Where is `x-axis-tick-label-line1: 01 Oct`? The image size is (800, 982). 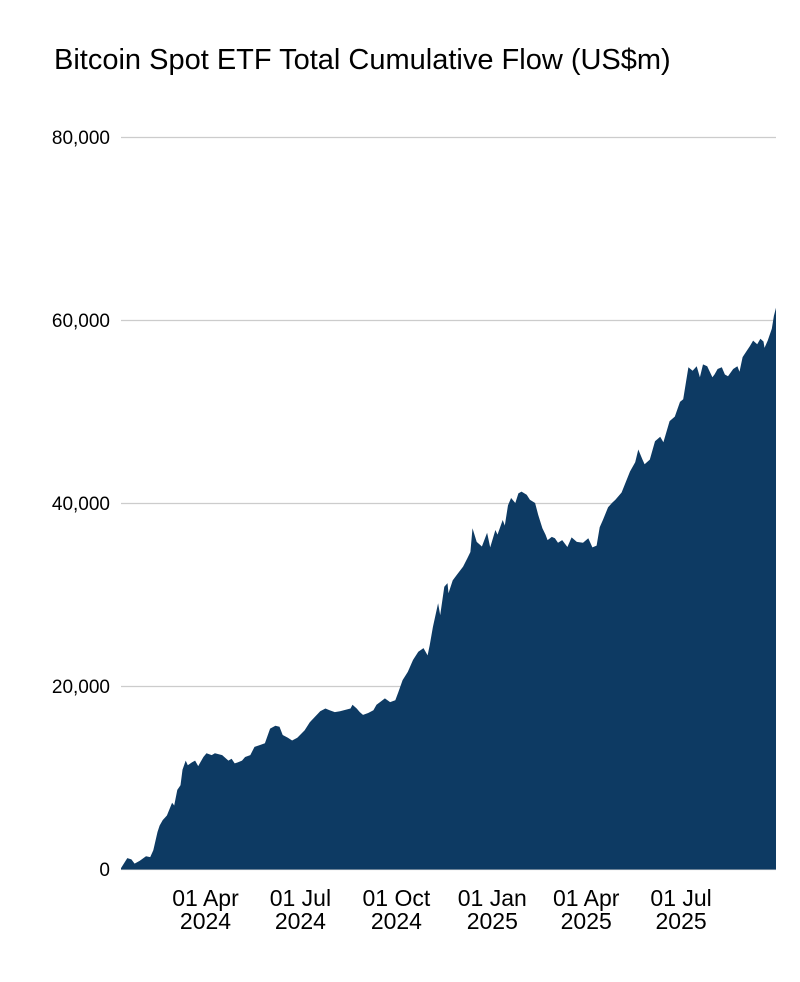
x-axis-tick-label-line1: 01 Oct is located at coordinates (397, 898).